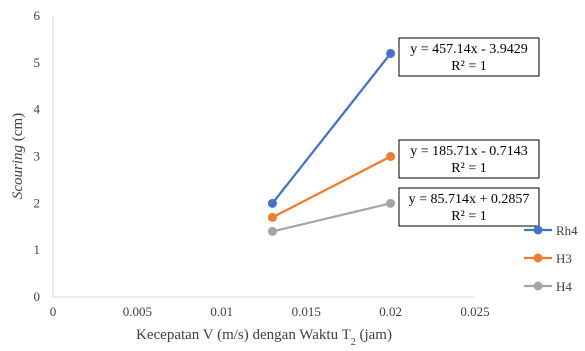  I want to click on y-tick-label: 4, so click(37, 109).